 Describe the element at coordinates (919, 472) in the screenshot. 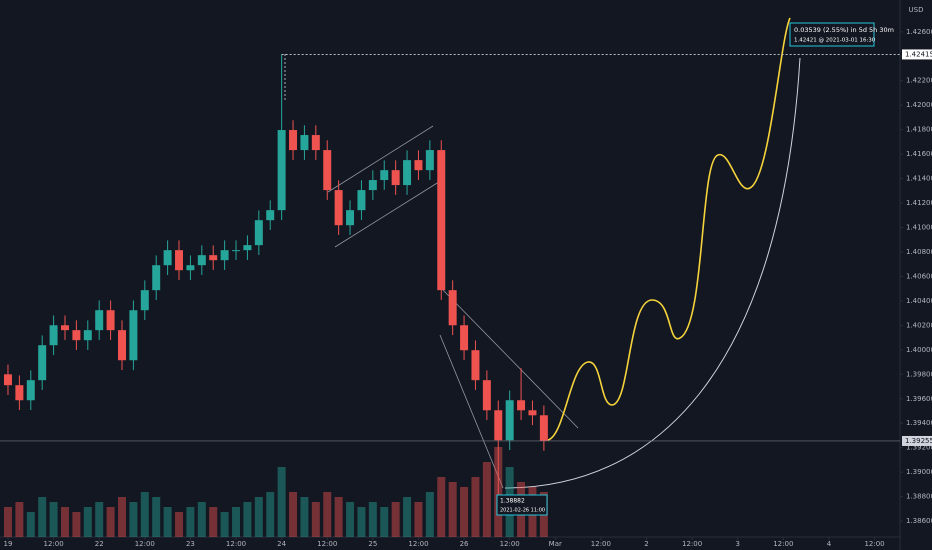

I see `y-tick-label: 1.39000` at that location.